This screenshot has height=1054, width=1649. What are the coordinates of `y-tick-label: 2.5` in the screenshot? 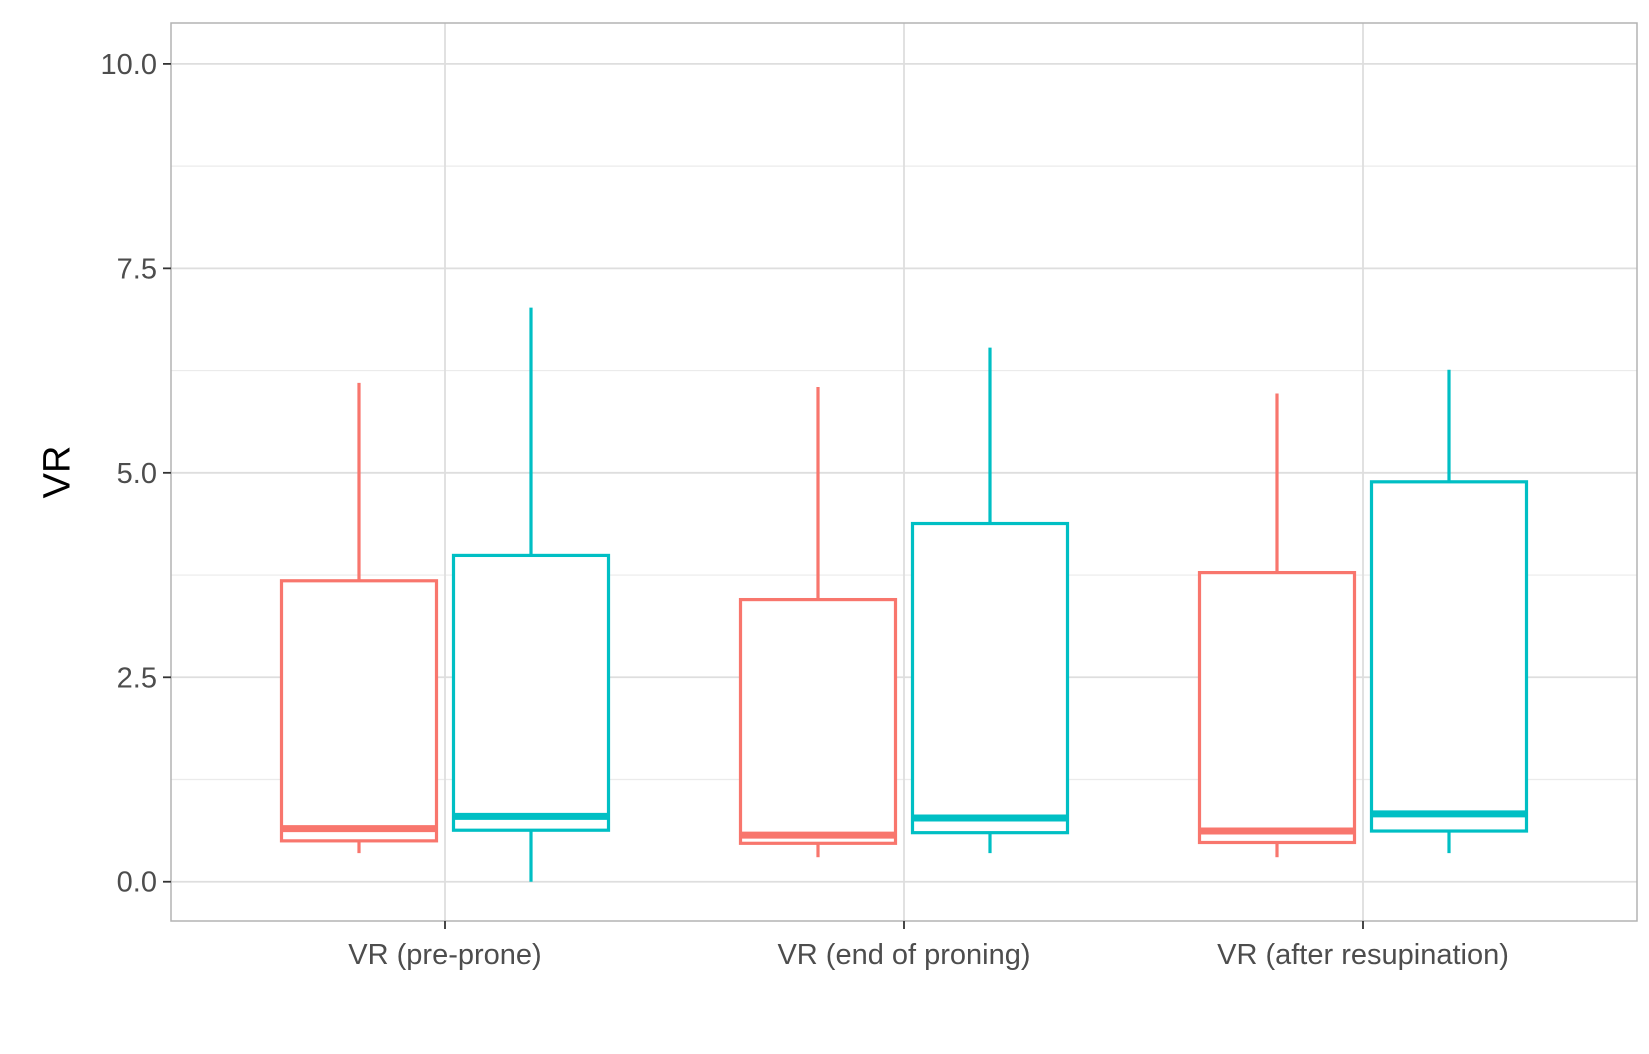 It's located at (137, 678).